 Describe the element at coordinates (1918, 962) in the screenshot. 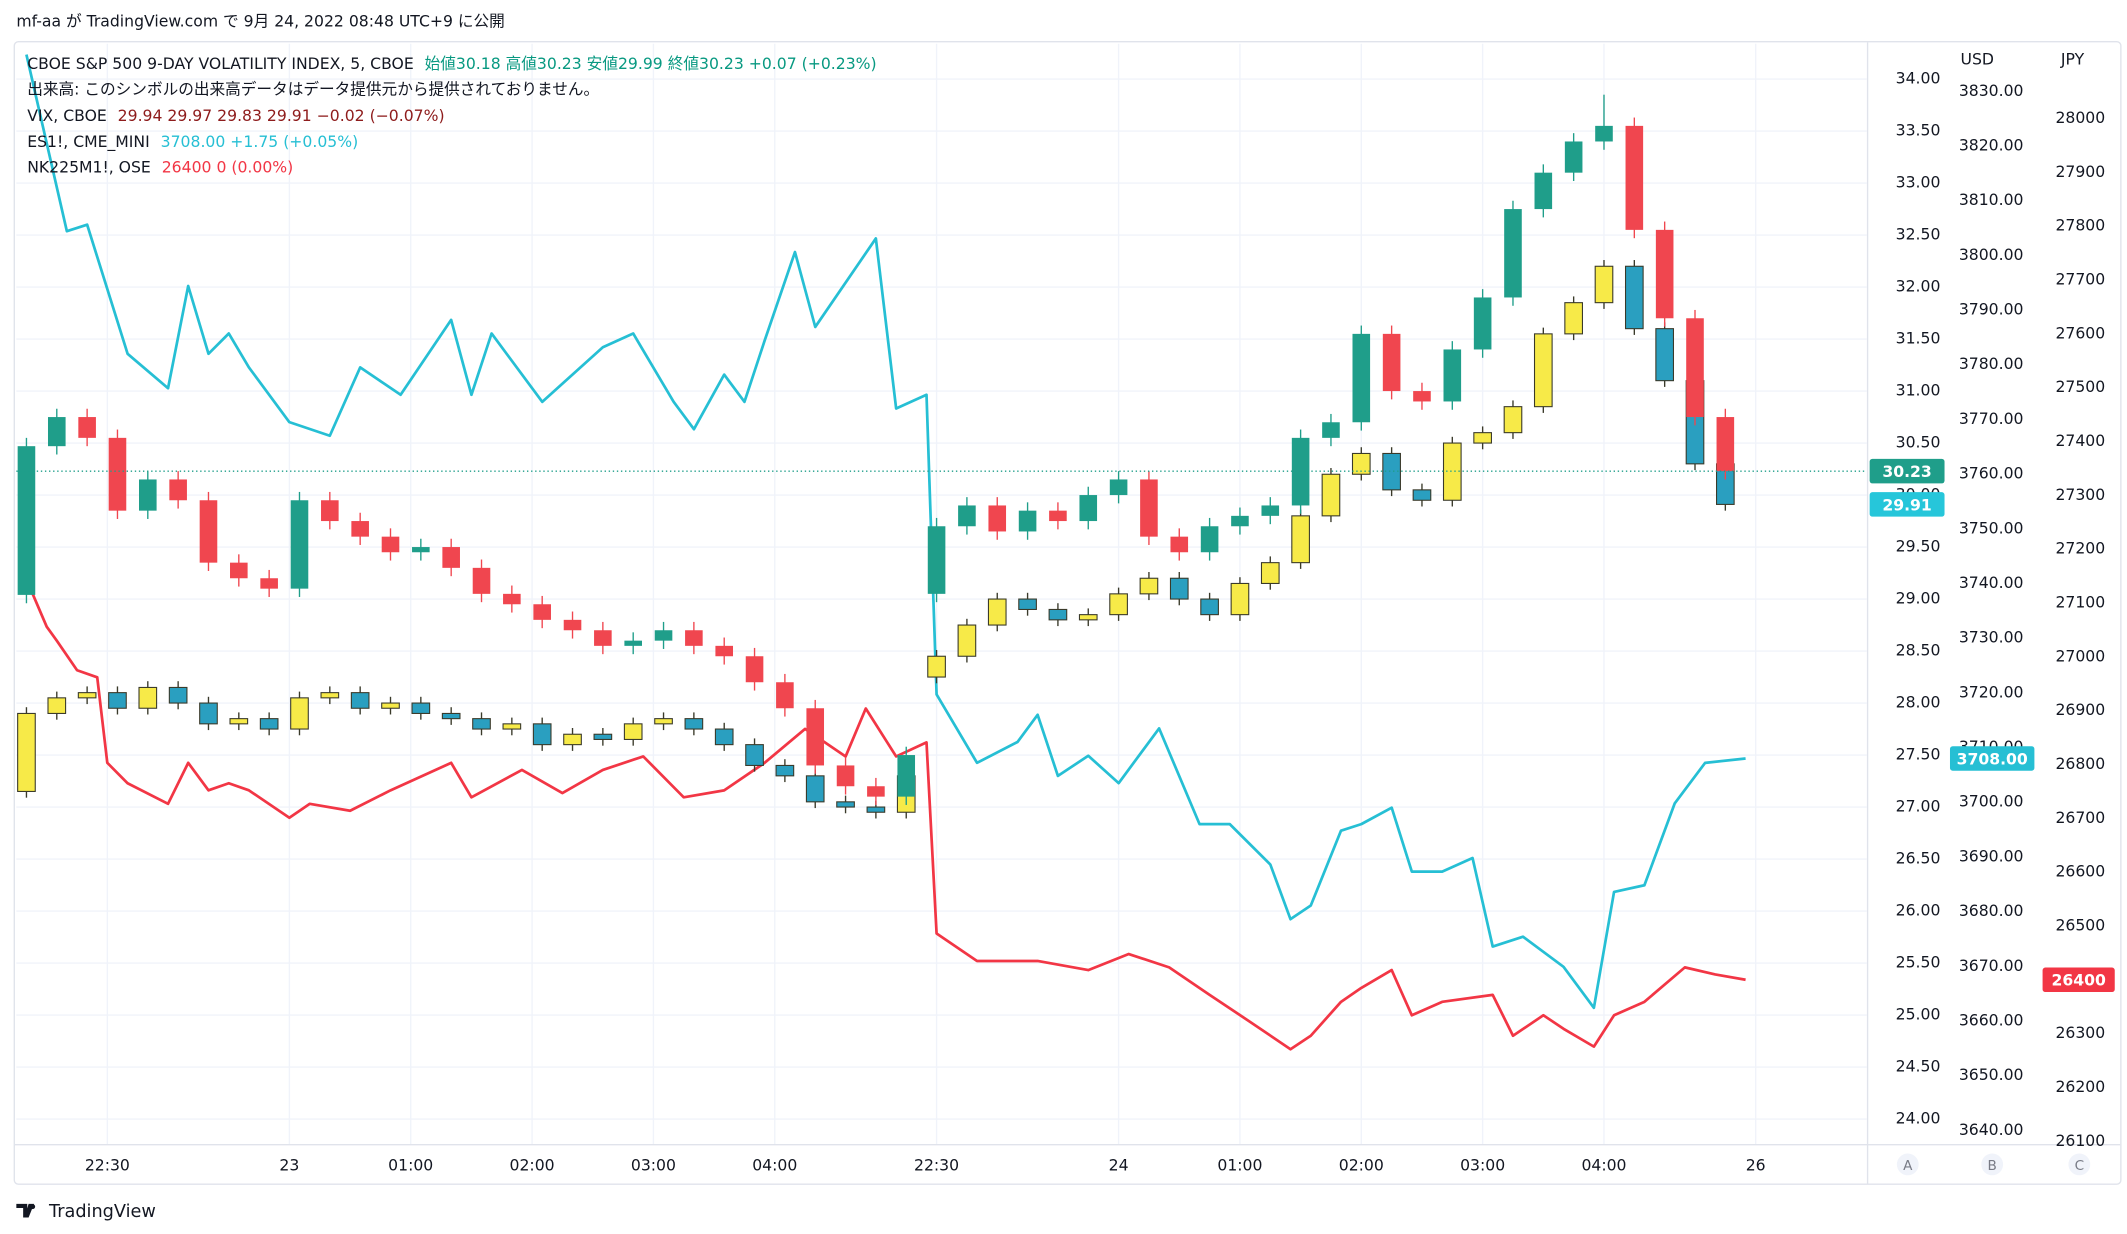

I see `y-tick-label: 25.50` at that location.